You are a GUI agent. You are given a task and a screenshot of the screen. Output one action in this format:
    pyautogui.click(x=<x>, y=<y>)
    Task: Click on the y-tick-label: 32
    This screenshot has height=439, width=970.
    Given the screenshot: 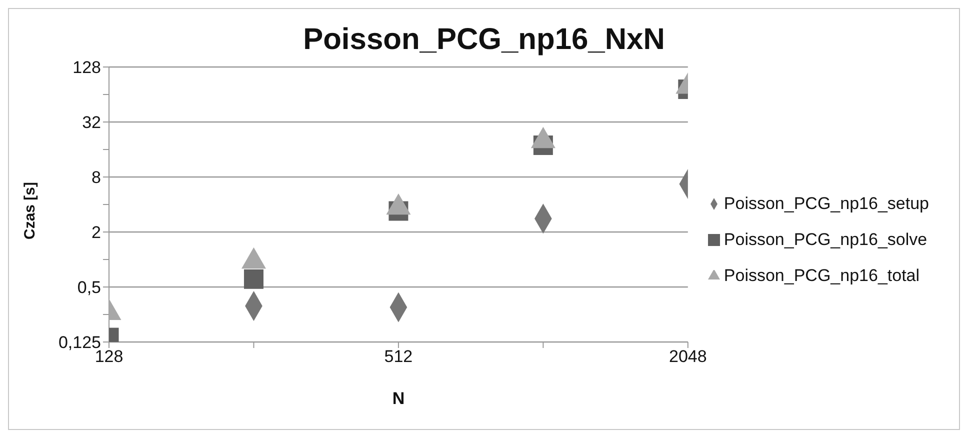 What is the action you would take?
    pyautogui.click(x=91, y=122)
    